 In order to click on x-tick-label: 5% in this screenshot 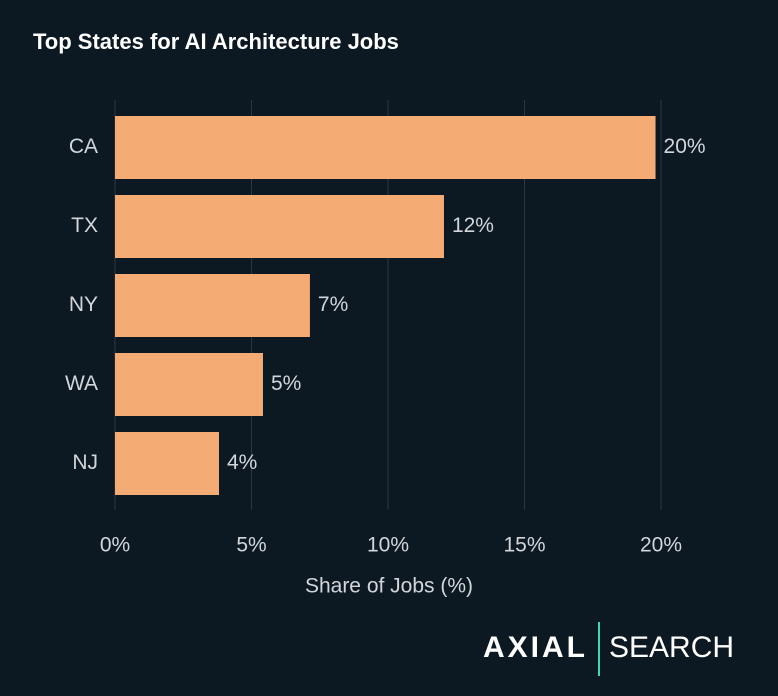, I will do `click(251, 545)`.